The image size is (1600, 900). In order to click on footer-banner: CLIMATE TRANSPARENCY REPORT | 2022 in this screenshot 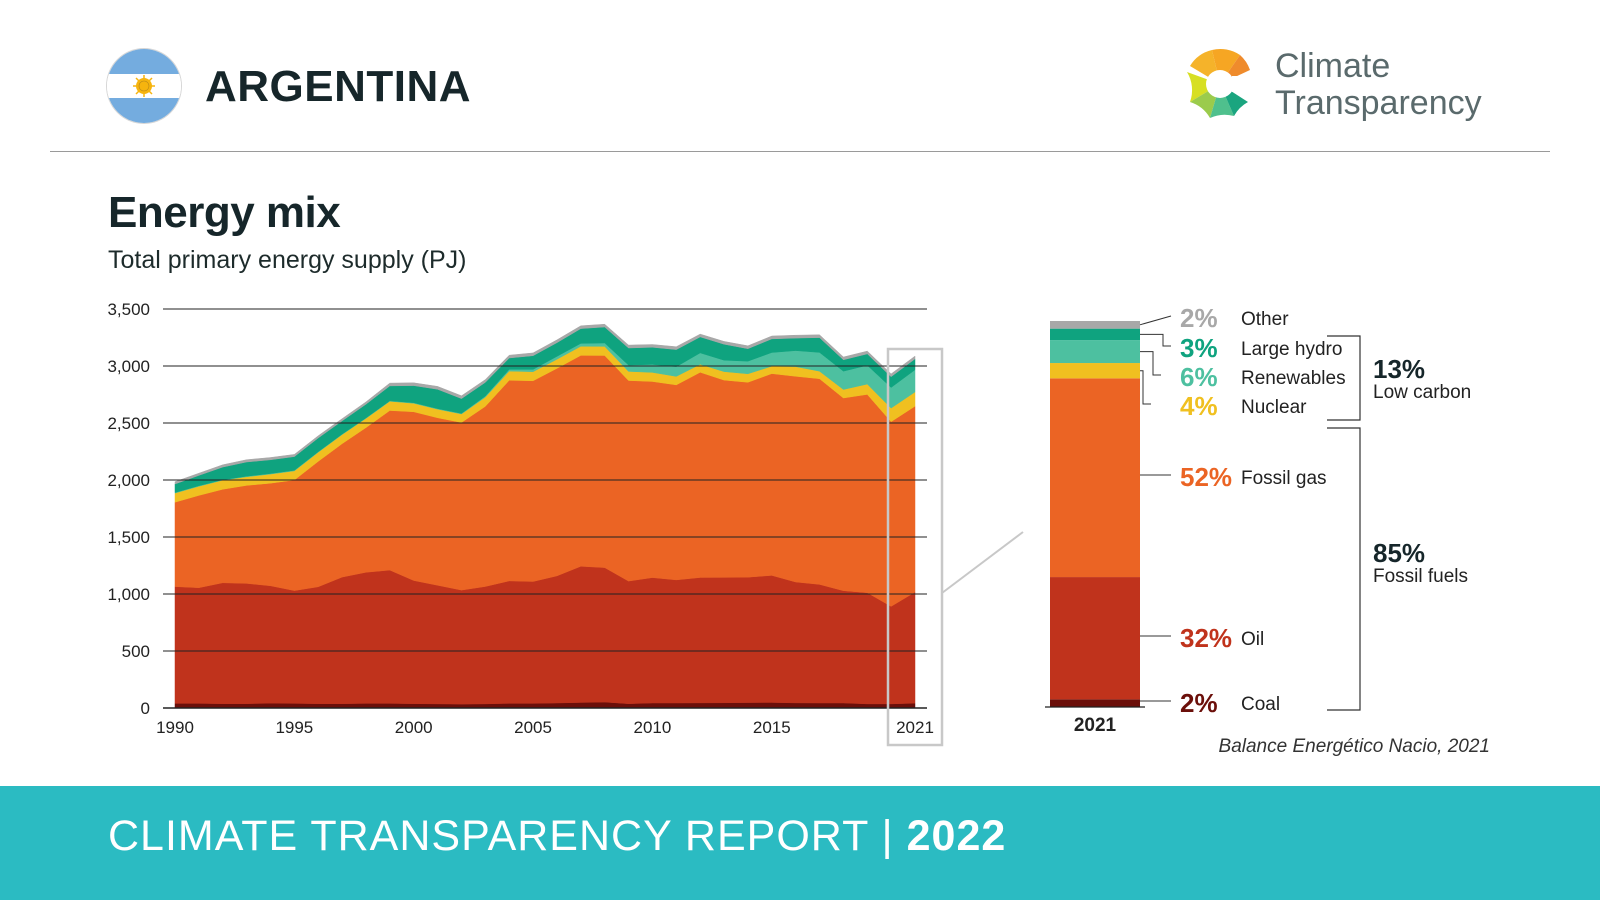, I will do `click(800, 843)`.